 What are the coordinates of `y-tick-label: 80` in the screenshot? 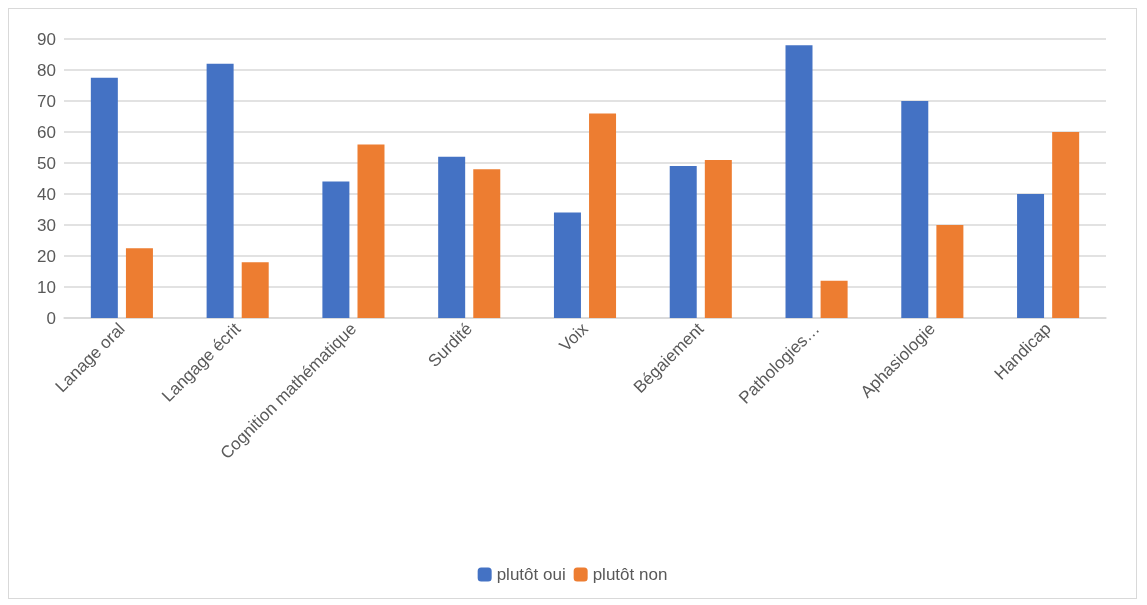 It's located at (46, 70).